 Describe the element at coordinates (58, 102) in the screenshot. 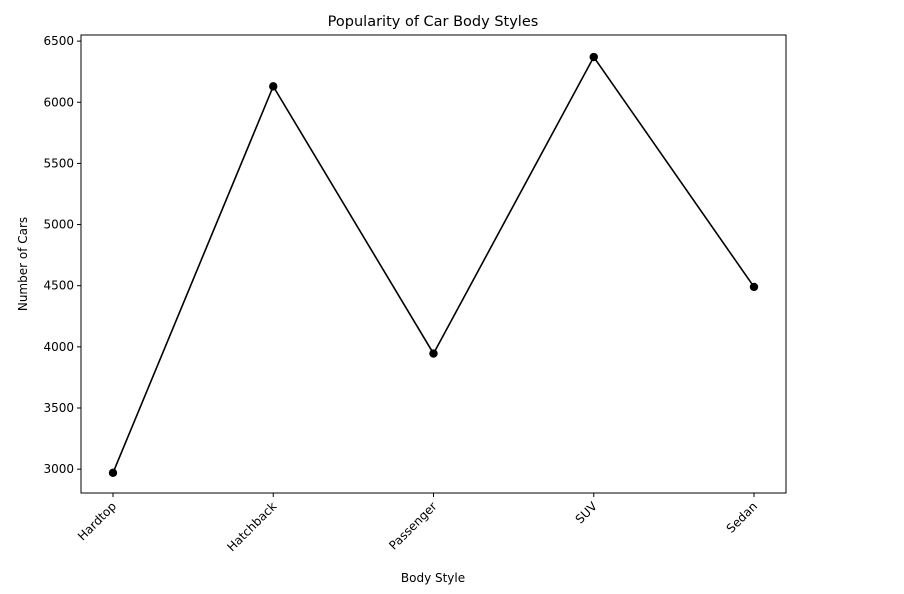

I see `y-tick-label: 6000` at that location.